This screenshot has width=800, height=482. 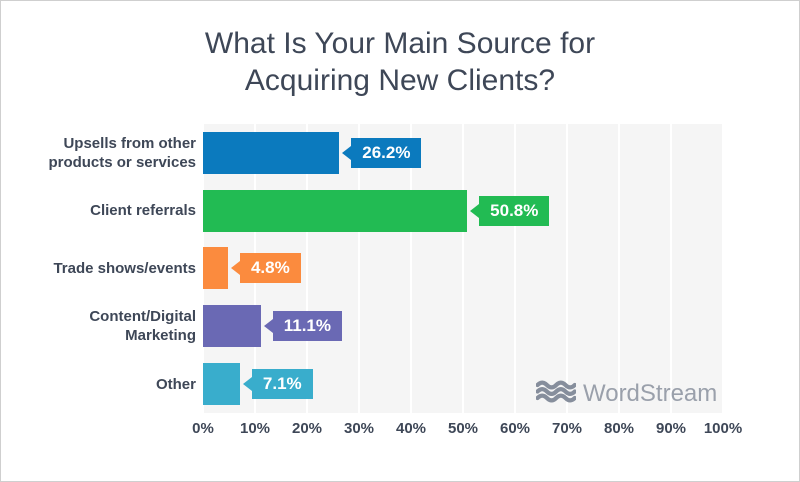 What do you see at coordinates (386, 152) in the screenshot?
I see `value-label-text: 26.2%` at bounding box center [386, 152].